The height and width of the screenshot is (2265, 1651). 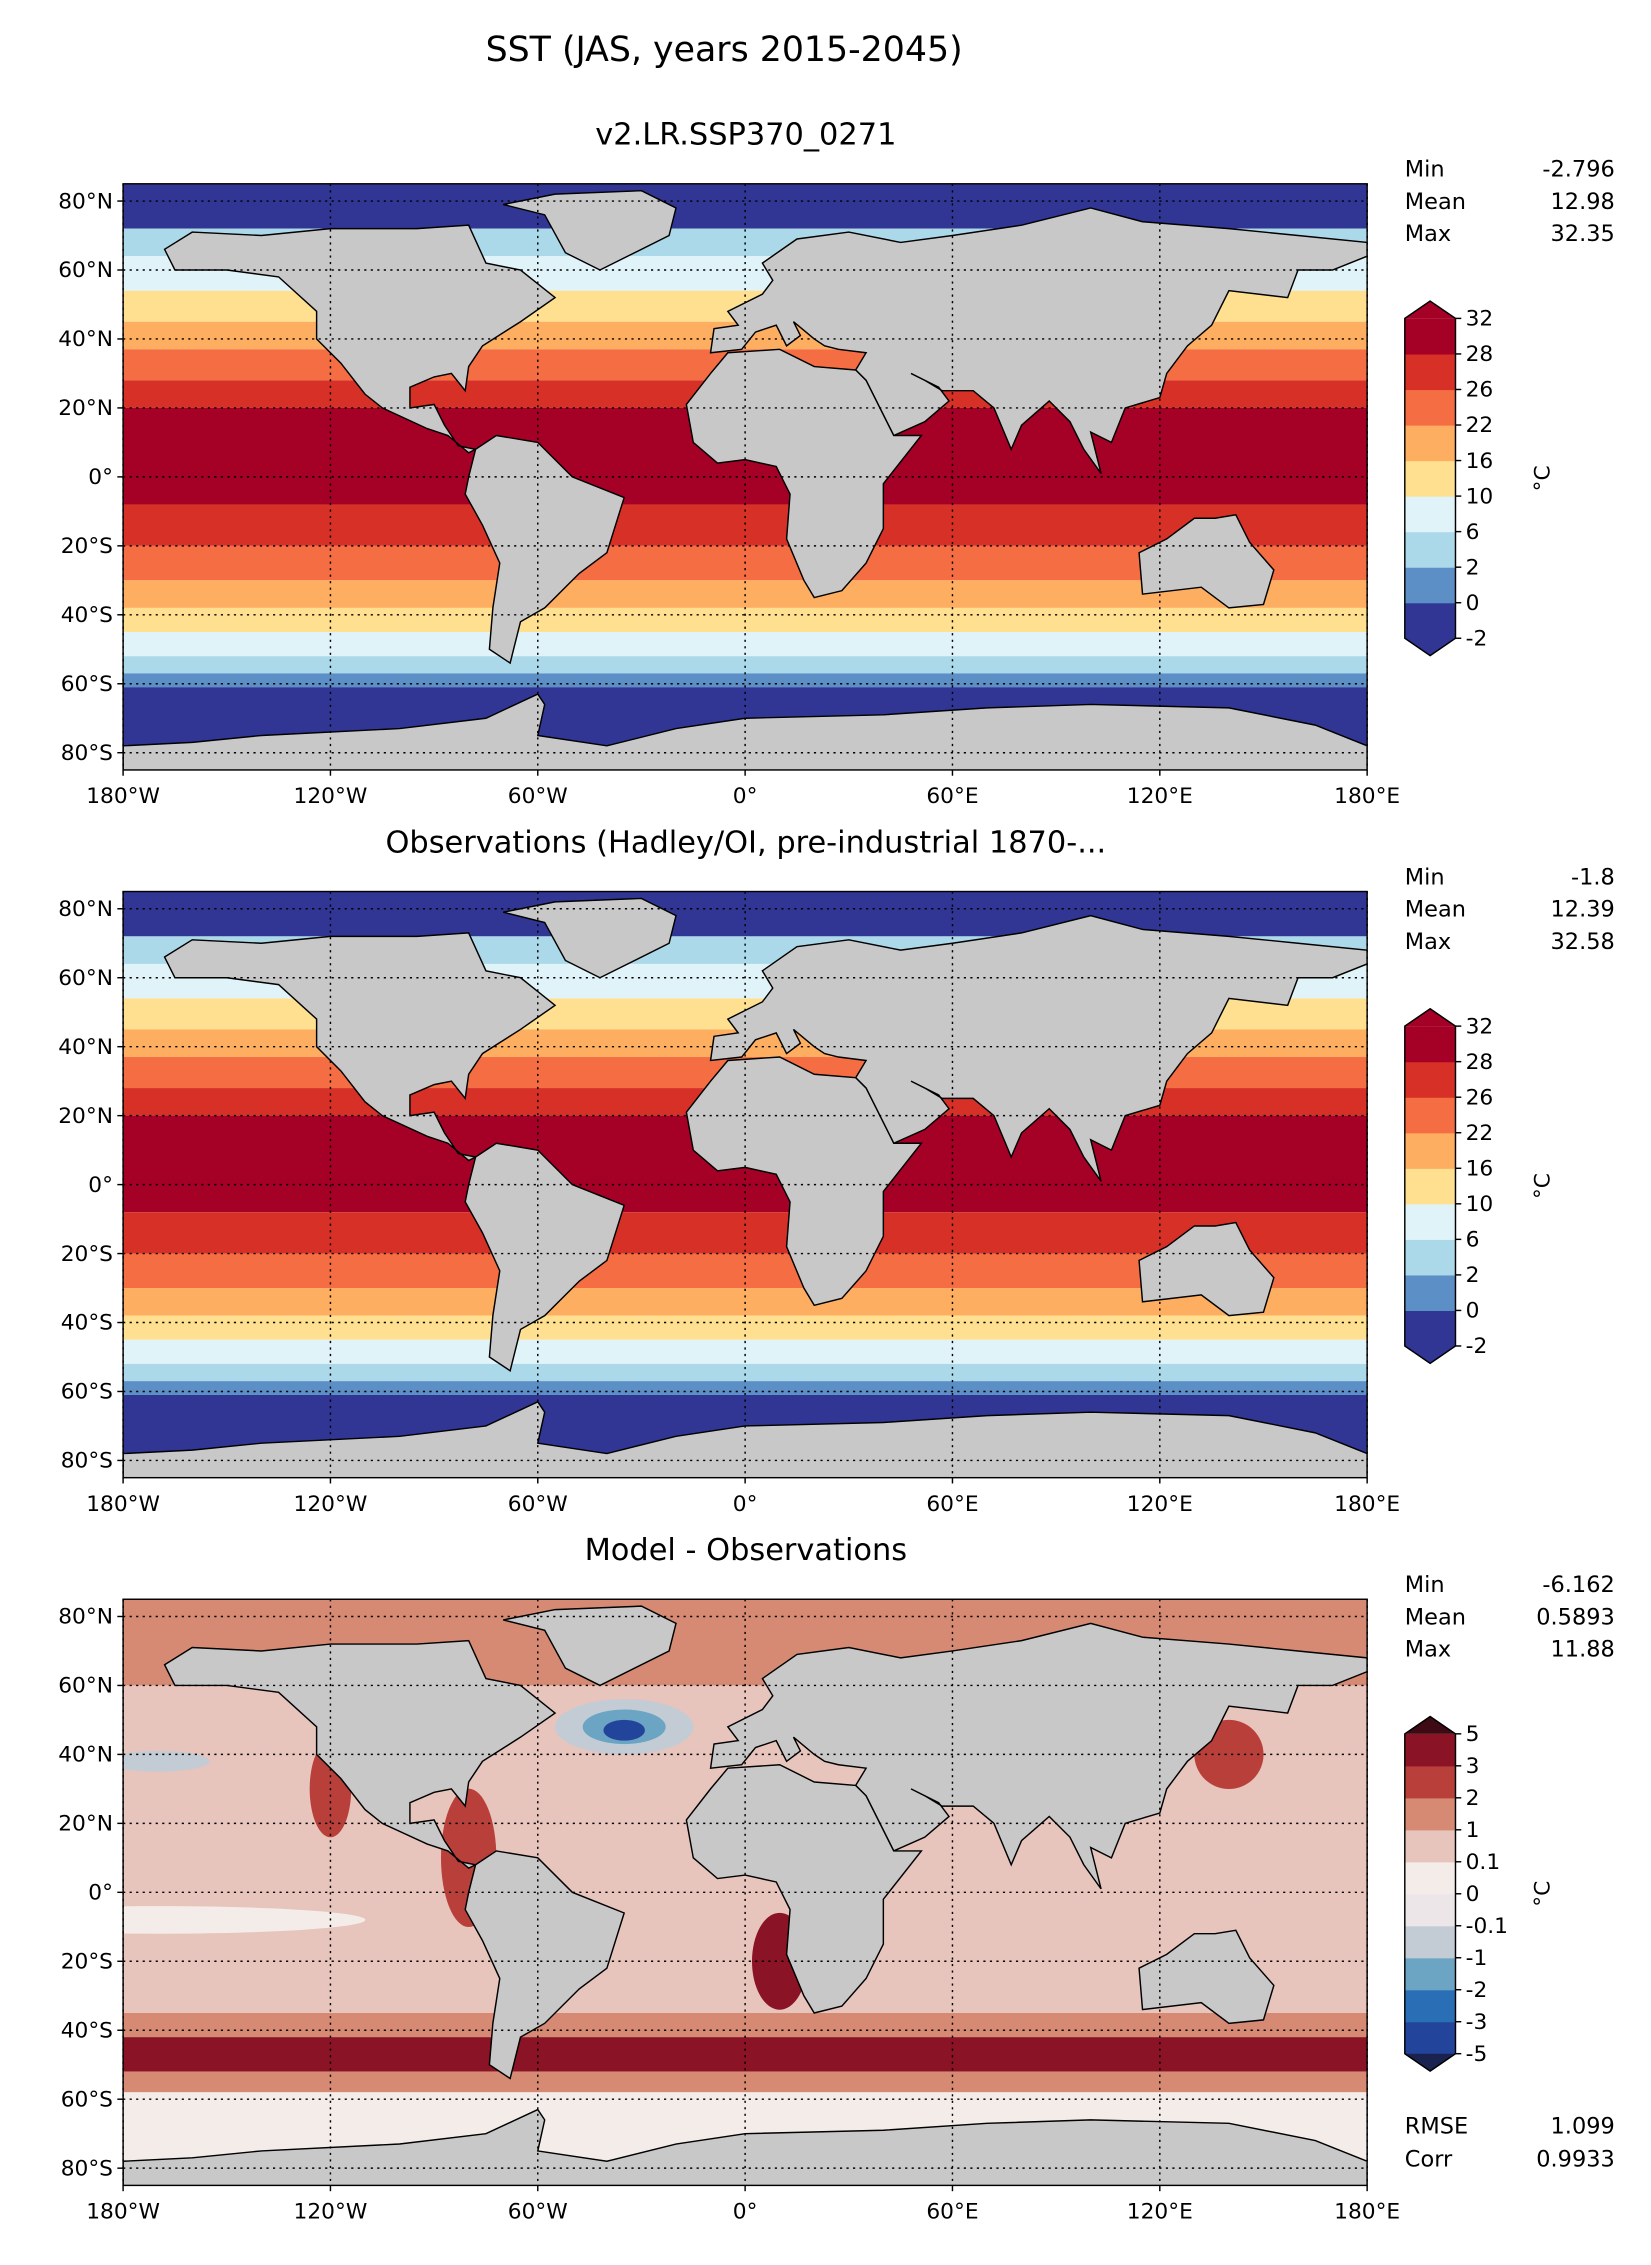 What do you see at coordinates (1583, 910) in the screenshot?
I see `stat-value: 12.39` at bounding box center [1583, 910].